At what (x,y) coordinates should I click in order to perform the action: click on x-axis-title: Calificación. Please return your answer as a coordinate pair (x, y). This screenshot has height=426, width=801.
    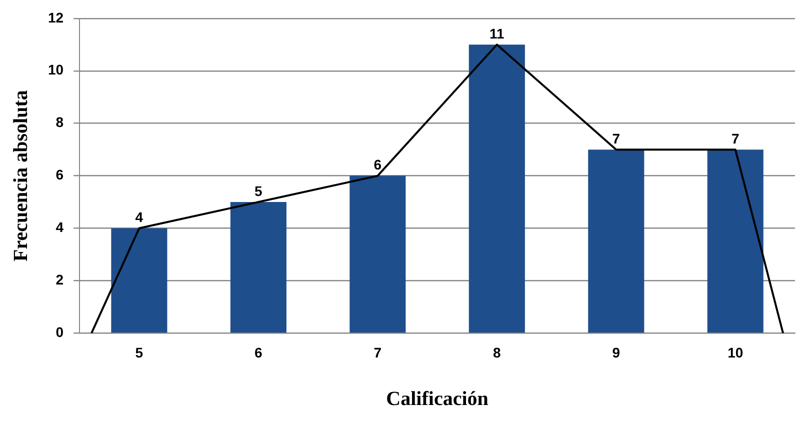
    Looking at the image, I should click on (437, 399).